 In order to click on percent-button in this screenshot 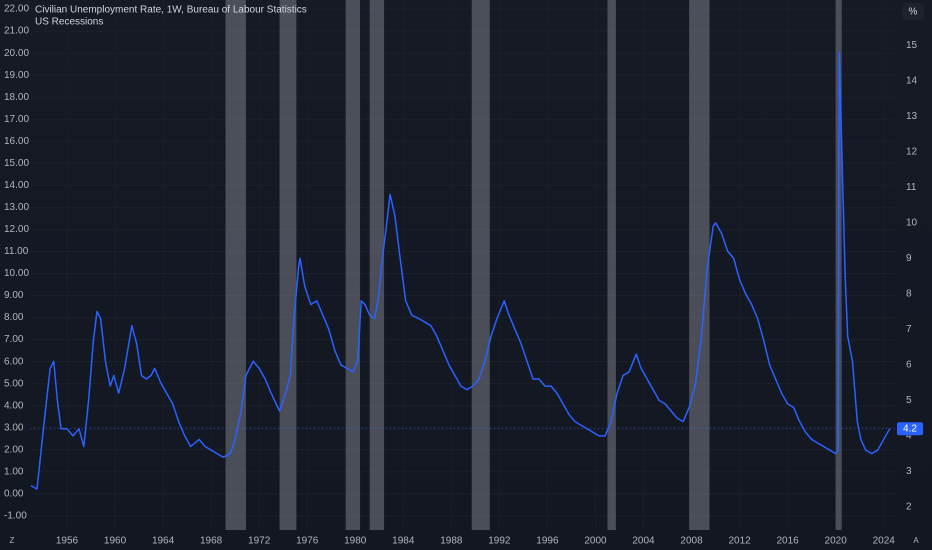, I will do `click(913, 11)`.